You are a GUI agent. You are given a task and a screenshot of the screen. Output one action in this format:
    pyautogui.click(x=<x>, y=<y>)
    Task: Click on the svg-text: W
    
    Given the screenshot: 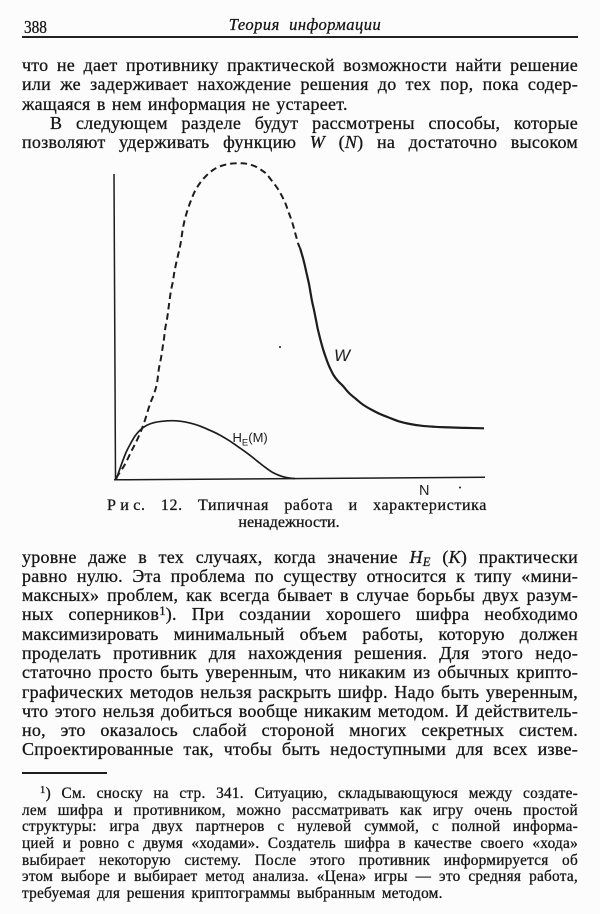 What is the action you would take?
    pyautogui.click(x=343, y=355)
    